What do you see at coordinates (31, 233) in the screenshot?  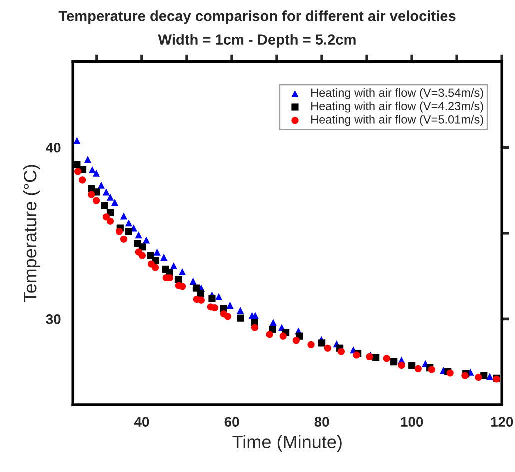 I see `y-axis-title: Temperature (°C)` at bounding box center [31, 233].